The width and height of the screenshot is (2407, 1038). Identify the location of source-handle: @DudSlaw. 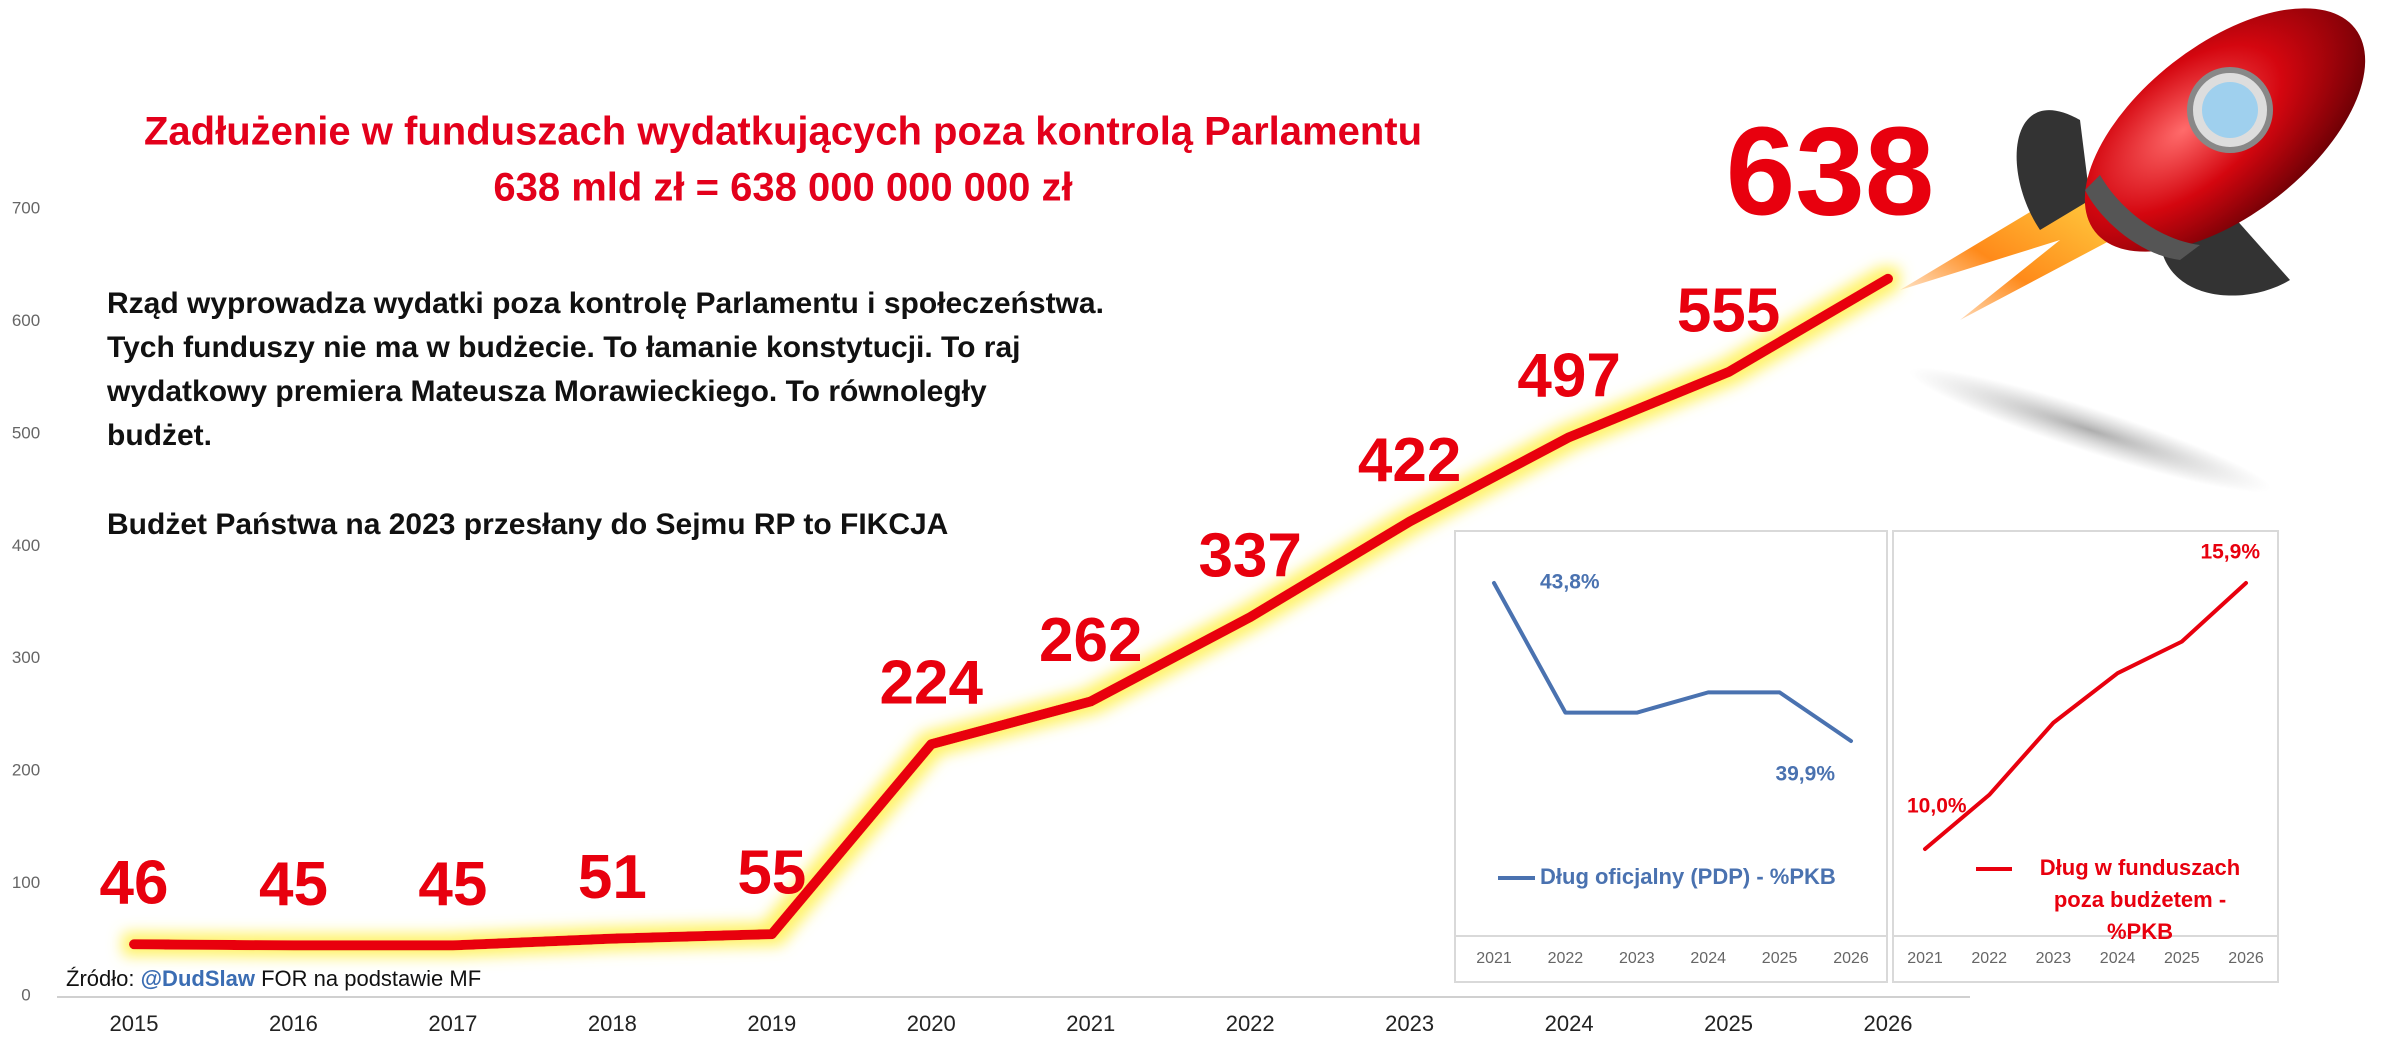
(197, 978).